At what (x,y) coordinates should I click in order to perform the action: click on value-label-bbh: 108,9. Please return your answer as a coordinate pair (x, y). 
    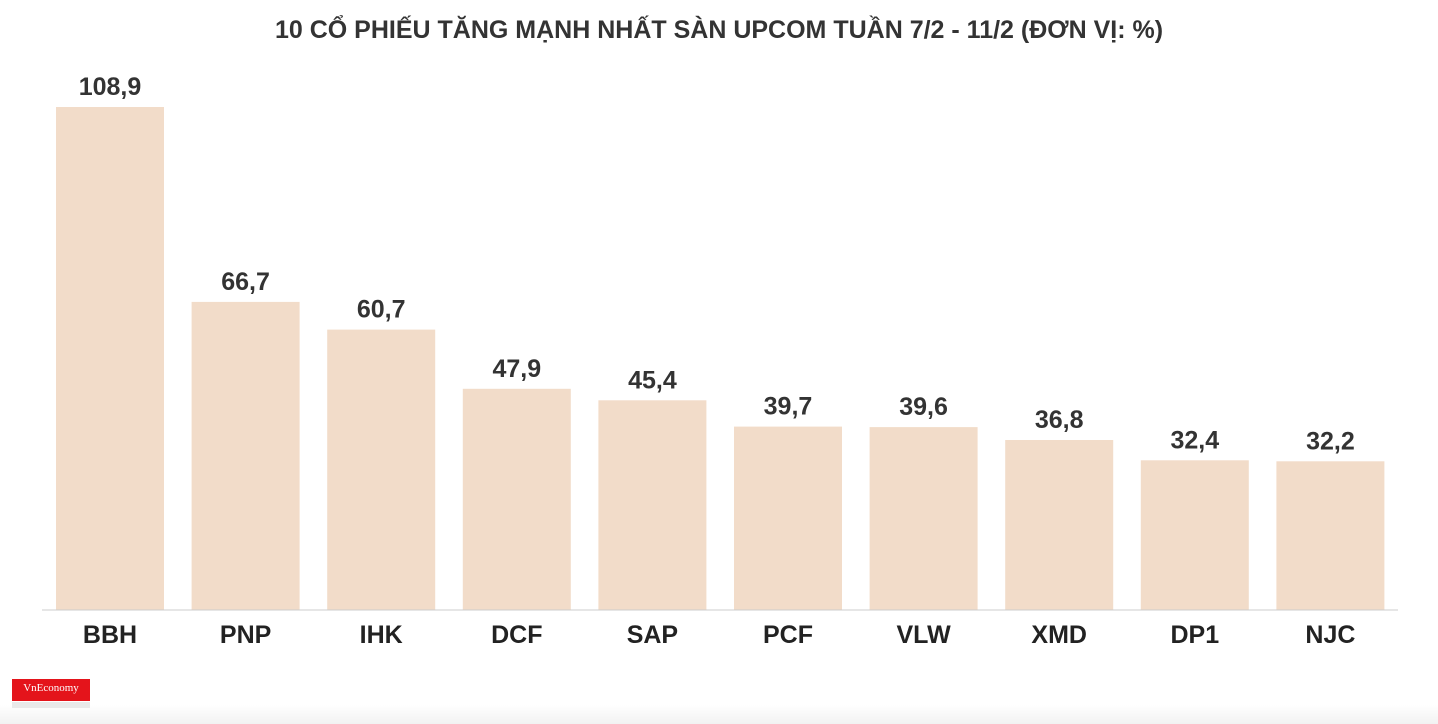
    Looking at the image, I should click on (110, 87).